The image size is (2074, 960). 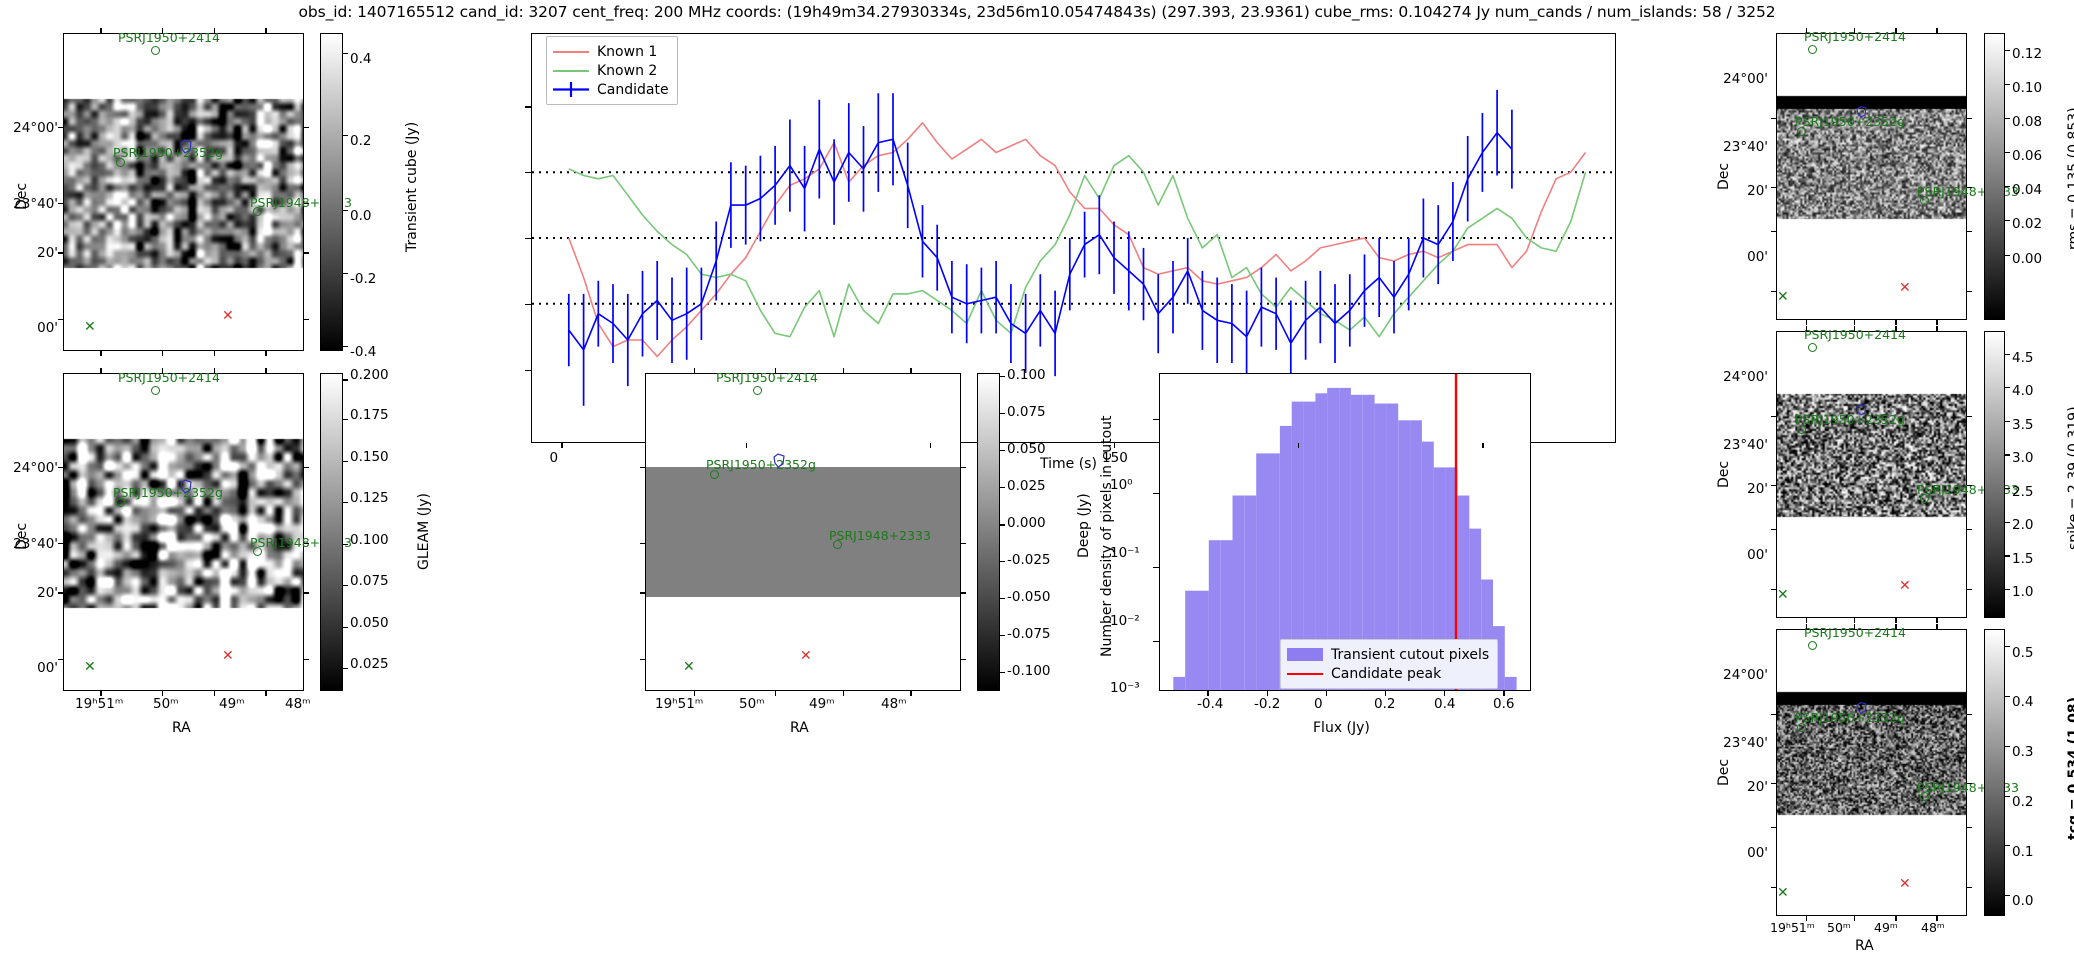 What do you see at coordinates (571, 89) in the screenshot?
I see `legend-swatch-candidate` at bounding box center [571, 89].